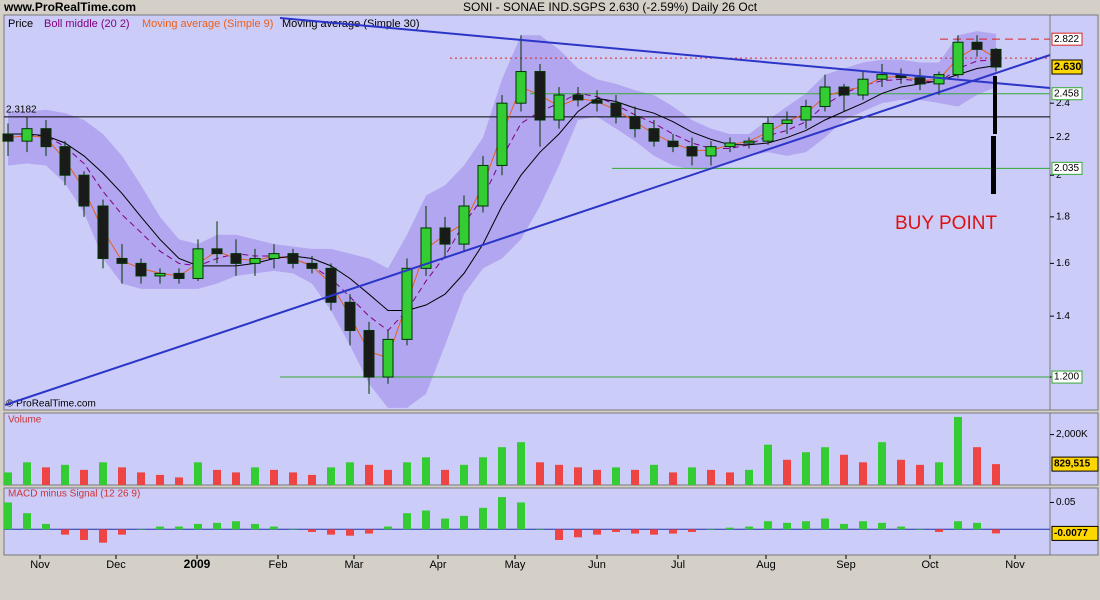 The height and width of the screenshot is (600, 1100). Describe the element at coordinates (21, 110) in the screenshot. I see `level-label: 2.3182` at that location.